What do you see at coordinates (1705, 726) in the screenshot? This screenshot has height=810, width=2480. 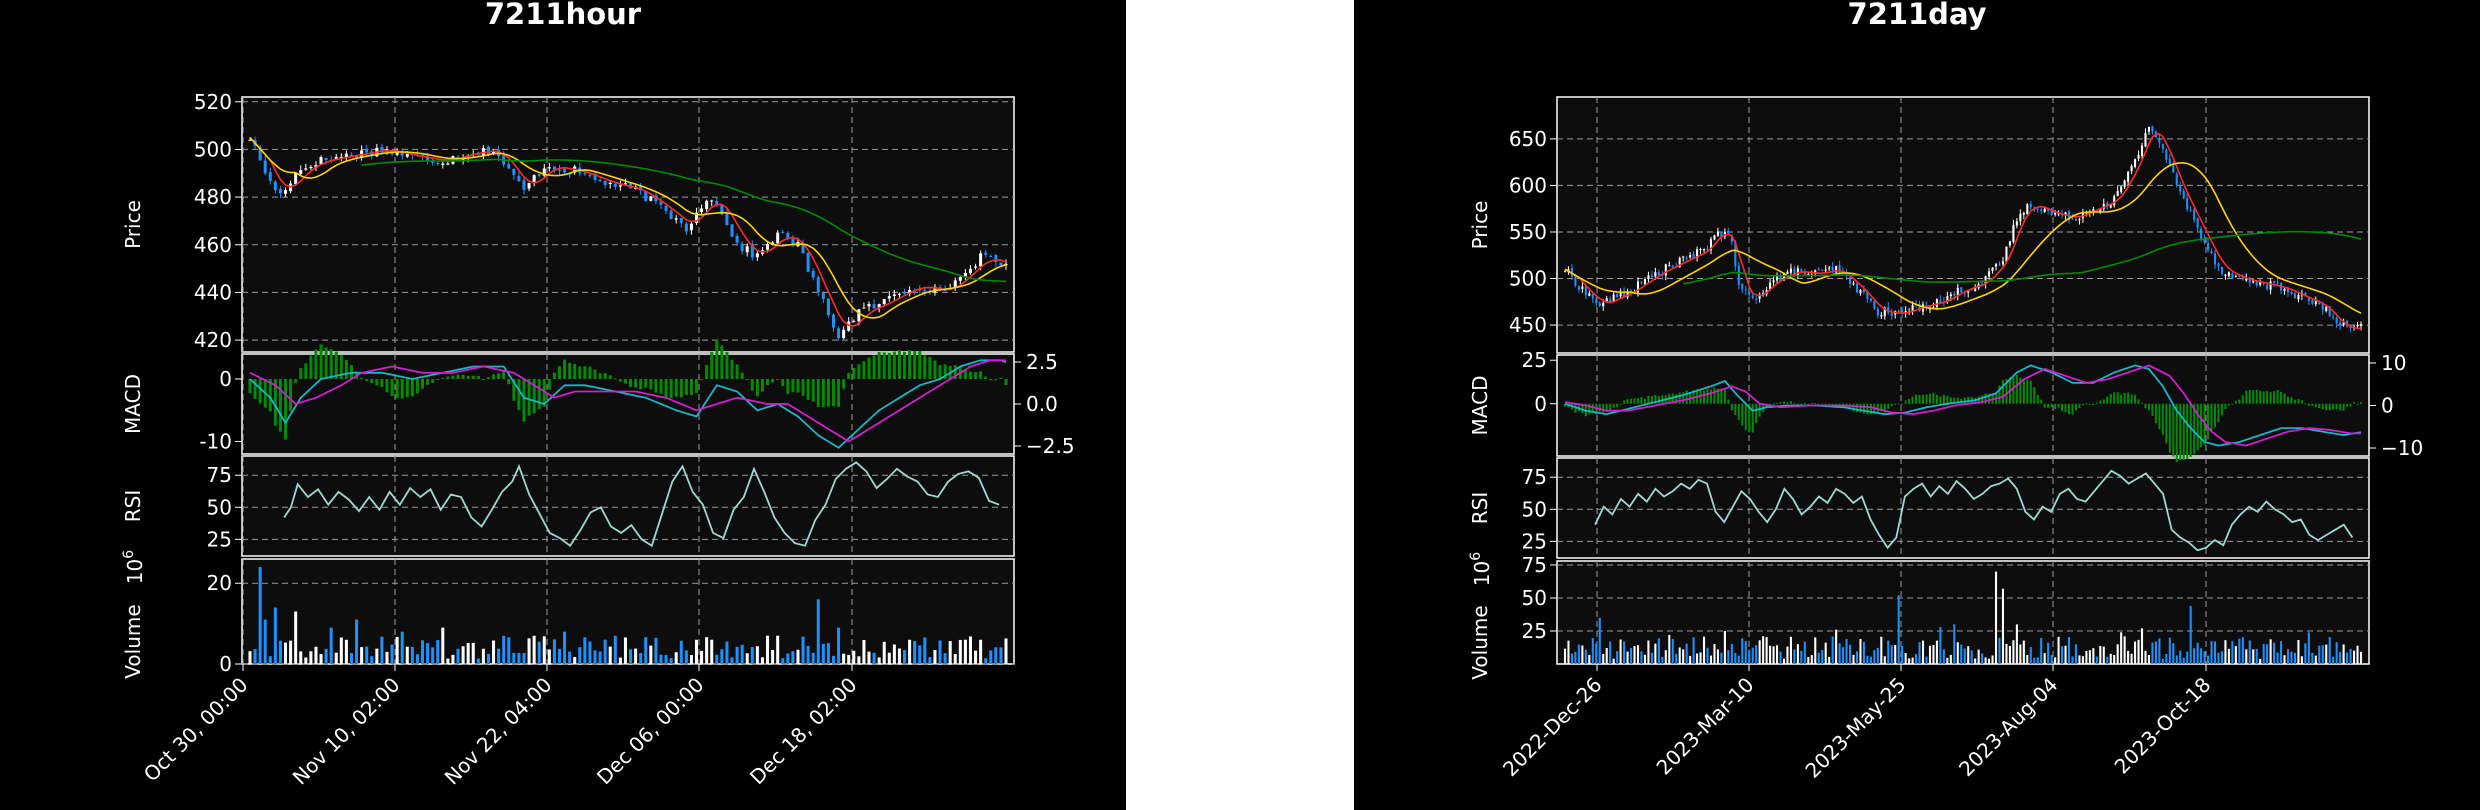 I see `x-tick-label: 2023-Mar-10` at bounding box center [1705, 726].